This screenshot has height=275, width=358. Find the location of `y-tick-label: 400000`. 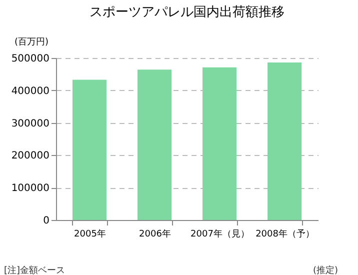

y-tick-label: 400000 is located at coordinates (30, 91).